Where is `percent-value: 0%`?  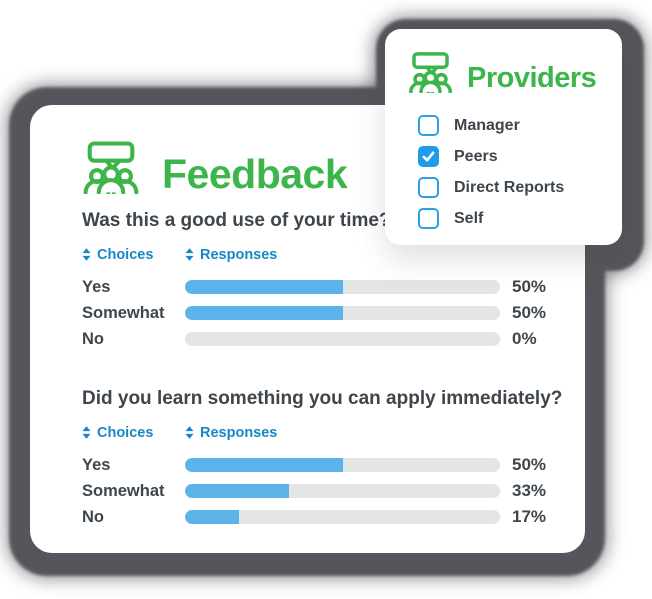 percent-value: 0% is located at coordinates (524, 338).